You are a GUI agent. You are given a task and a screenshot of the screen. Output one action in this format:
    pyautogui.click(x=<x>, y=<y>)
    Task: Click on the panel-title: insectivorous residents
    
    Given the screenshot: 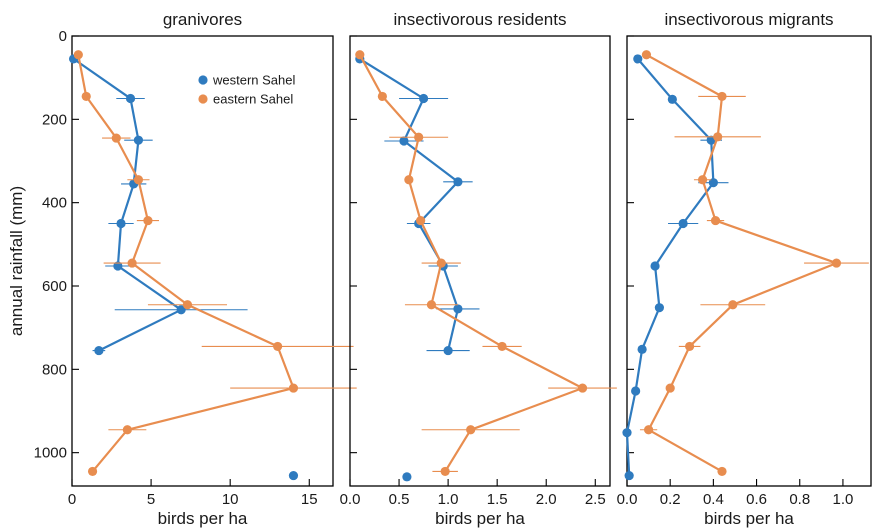 What is the action you would take?
    pyautogui.click(x=480, y=19)
    